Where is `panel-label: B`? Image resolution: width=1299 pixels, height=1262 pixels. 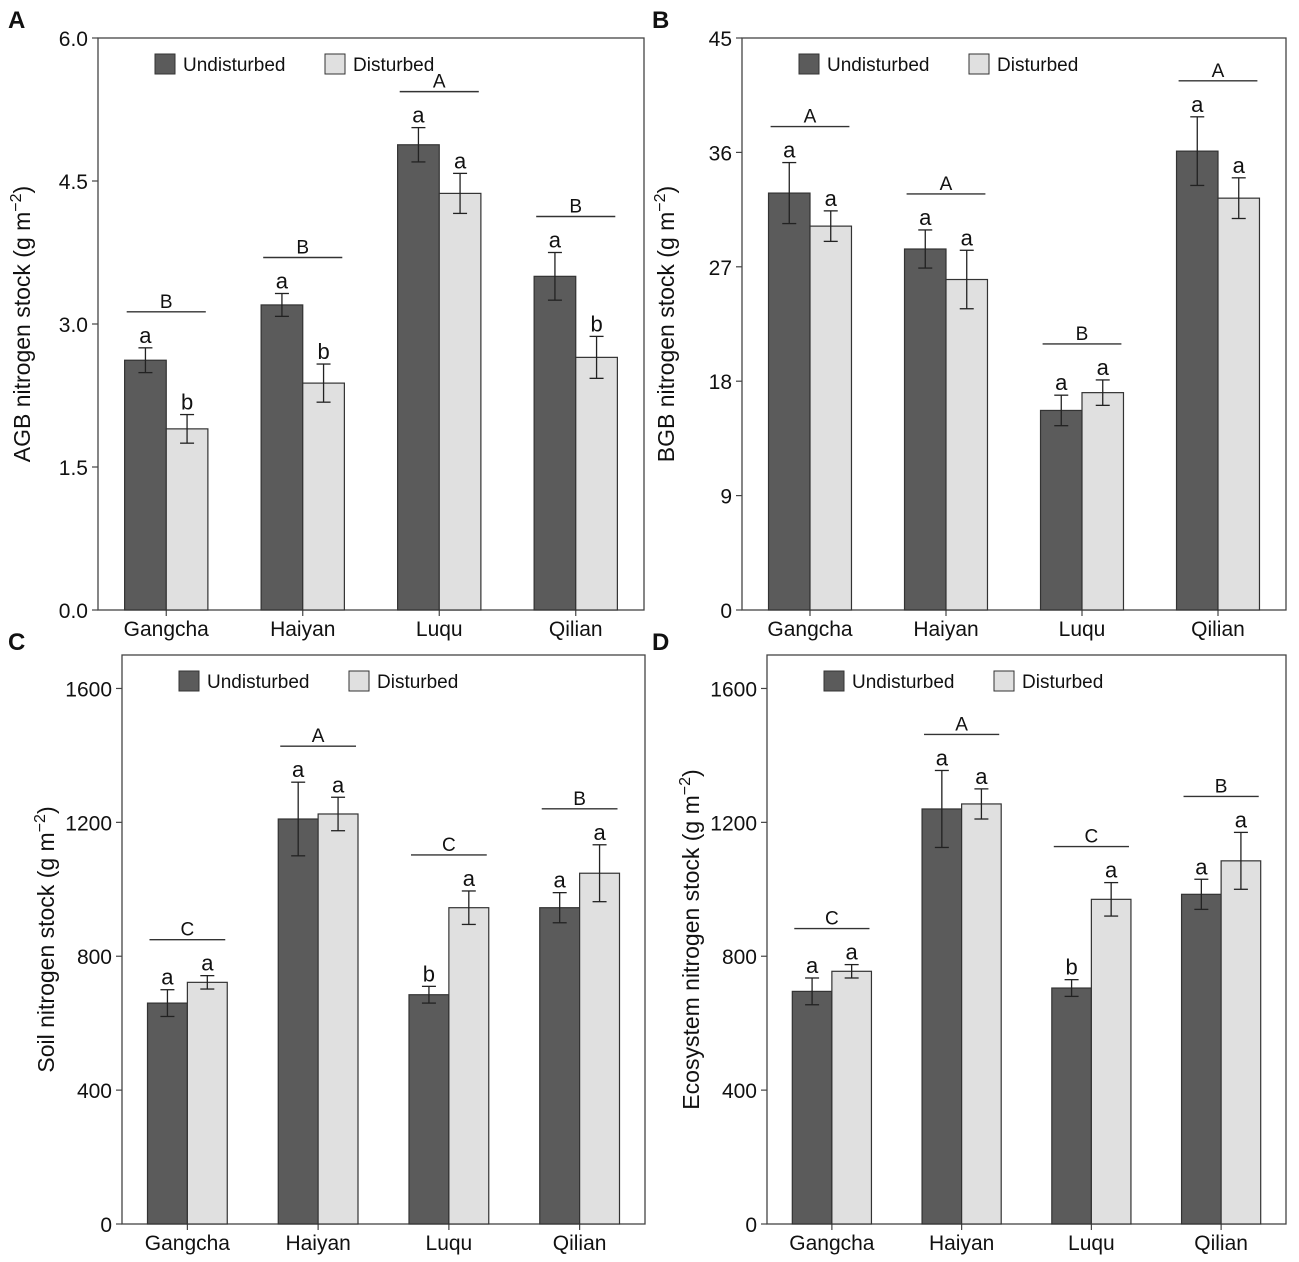 panel-label: B is located at coordinates (660, 20).